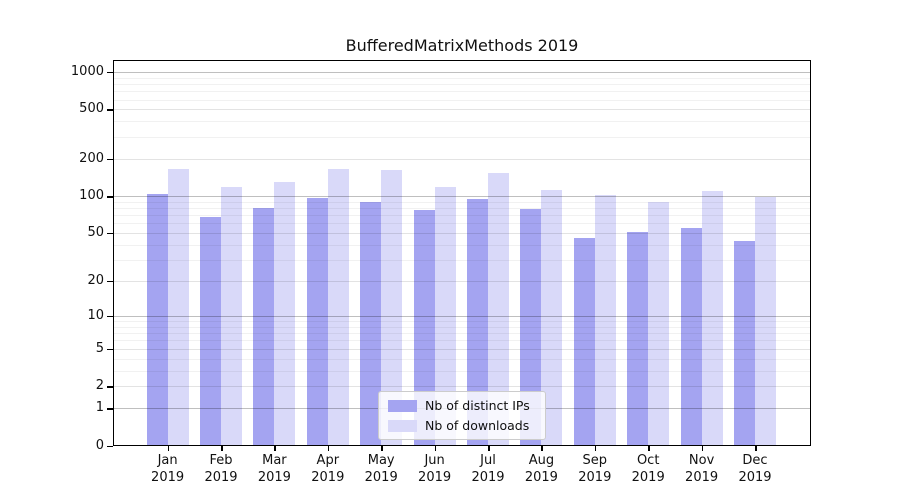 The image size is (900, 500). What do you see at coordinates (595, 448) in the screenshot?
I see `x-tick-sep` at bounding box center [595, 448].